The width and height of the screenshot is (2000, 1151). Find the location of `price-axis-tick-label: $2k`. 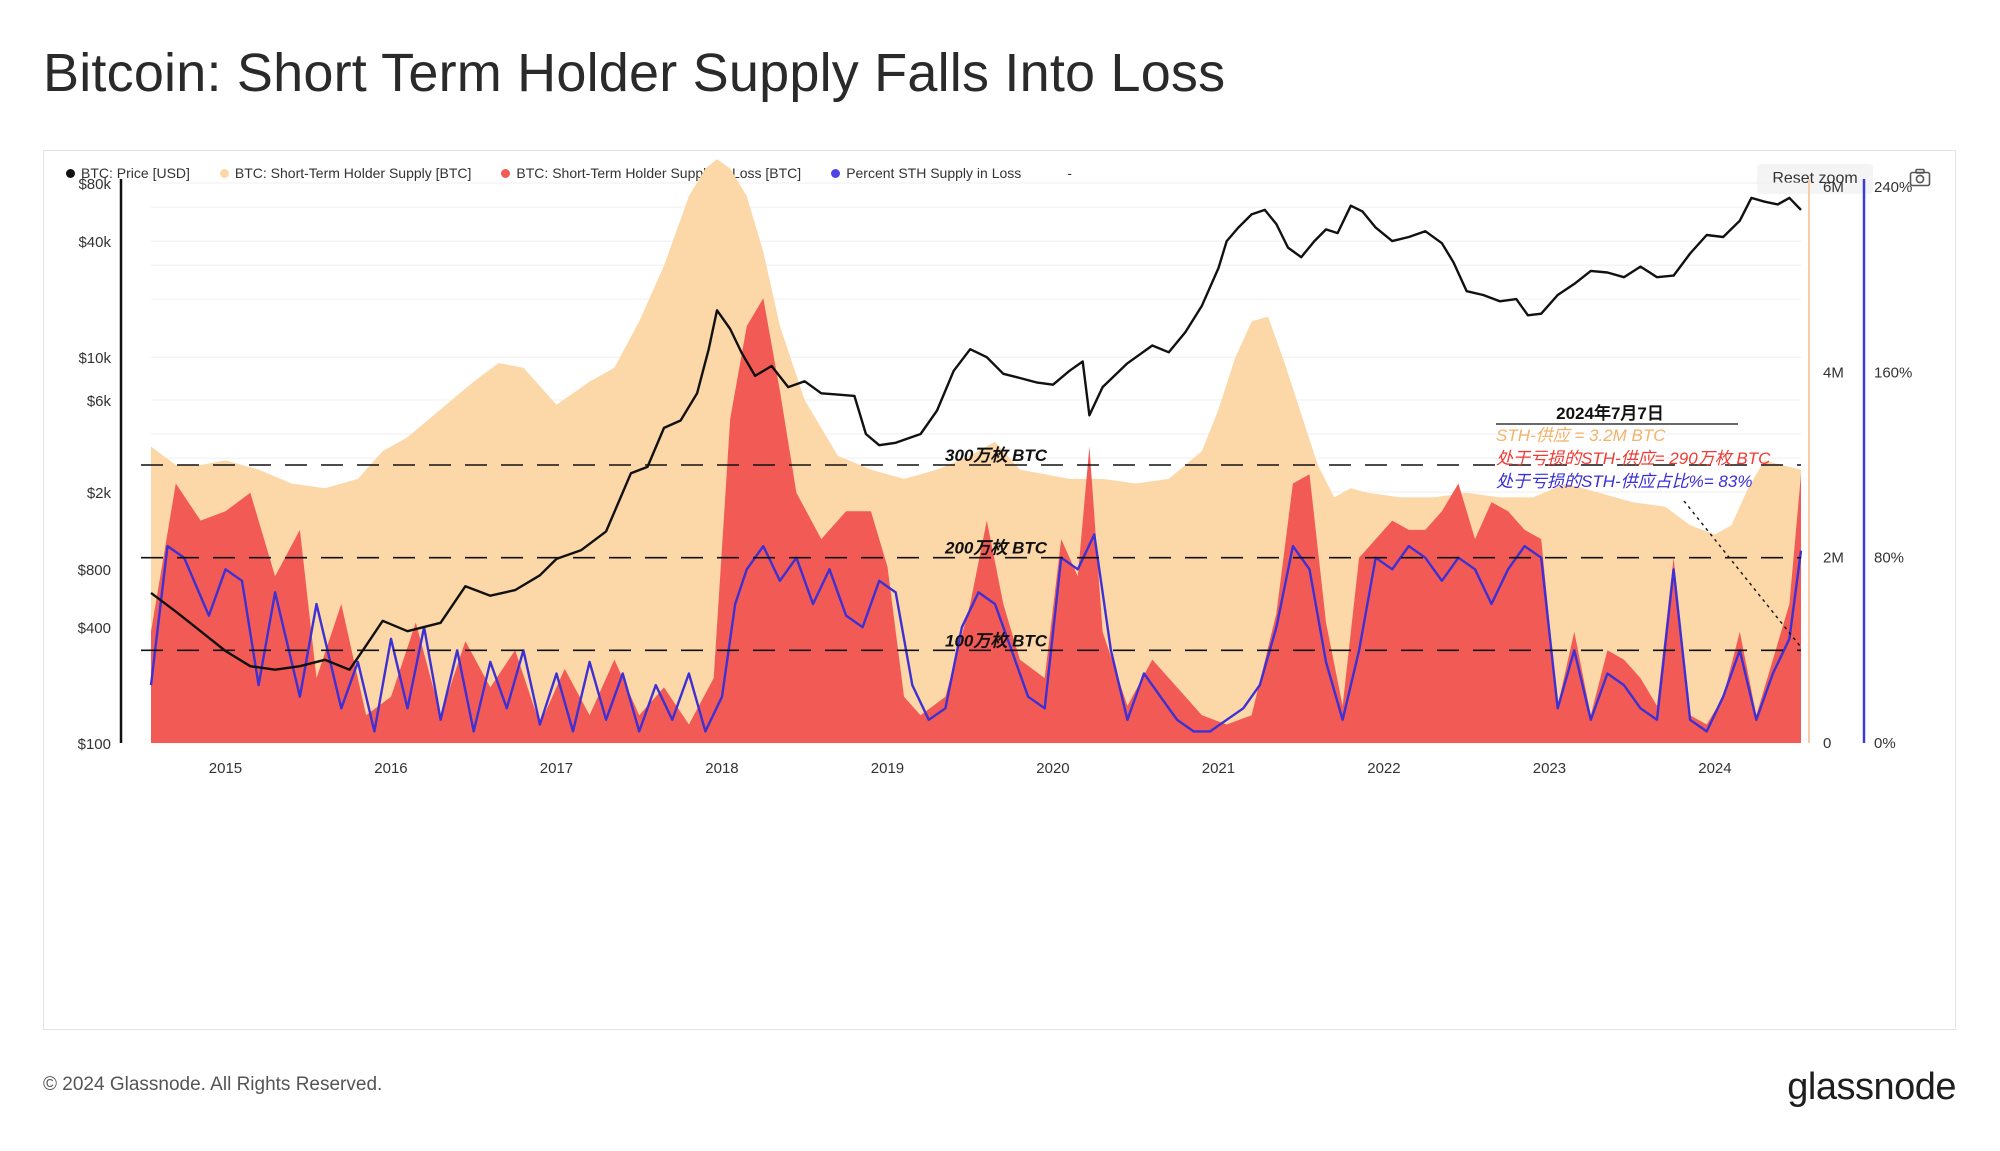

price-axis-tick-label: $2k is located at coordinates (99, 493).